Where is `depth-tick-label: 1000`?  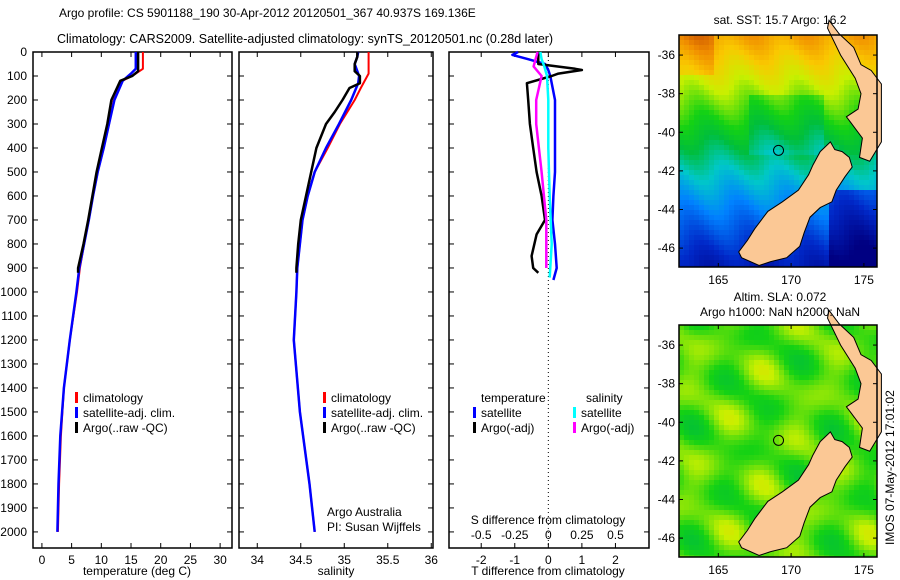
depth-tick-label: 1000 is located at coordinates (13, 292).